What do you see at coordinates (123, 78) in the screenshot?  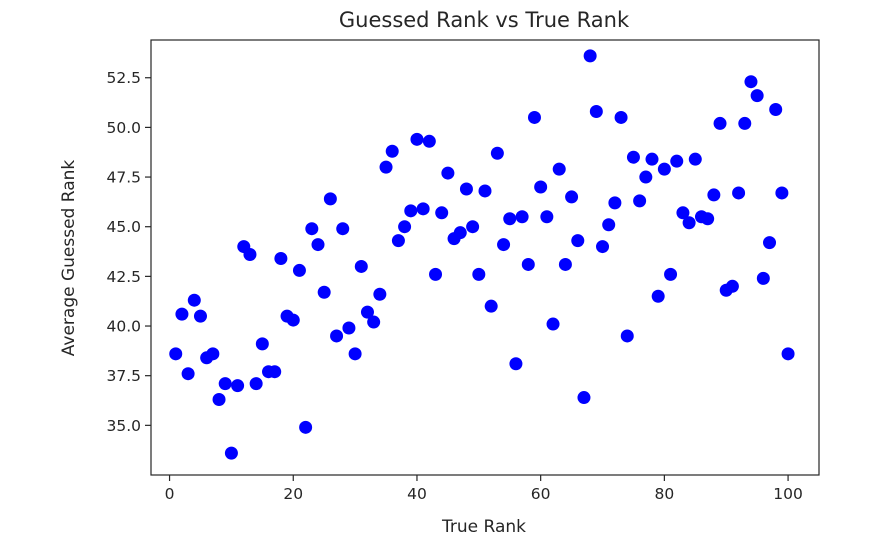 I see `y-tick-label: 52.5` at bounding box center [123, 78].